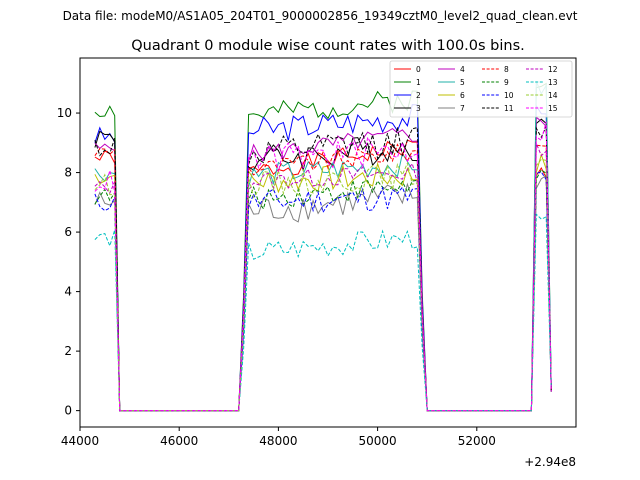  Describe the element at coordinates (553, 95) in the screenshot. I see `legend-label-14: 14` at that location.